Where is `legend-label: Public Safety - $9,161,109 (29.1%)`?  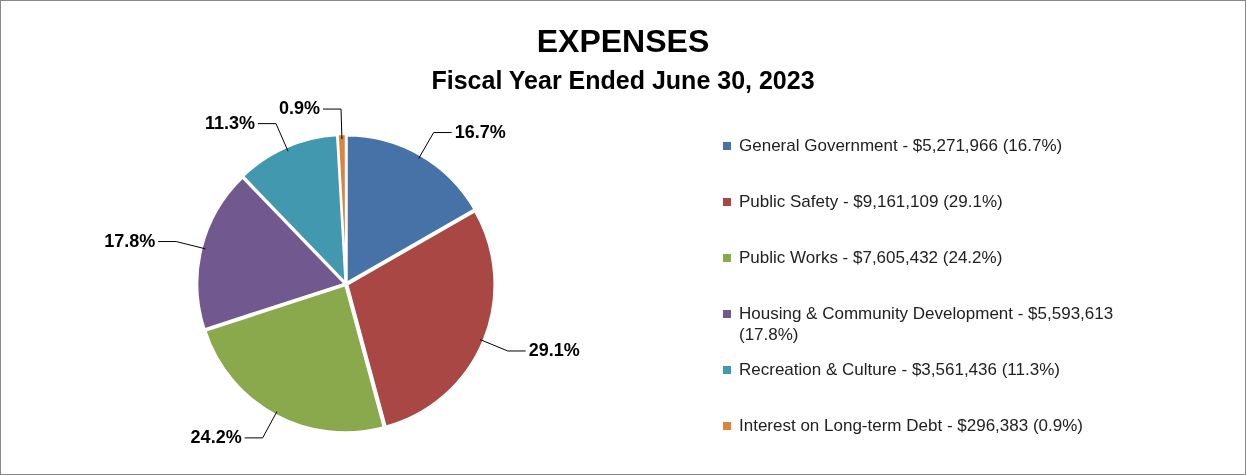 legend-label: Public Safety - $9,161,109 (29.1%) is located at coordinates (871, 201).